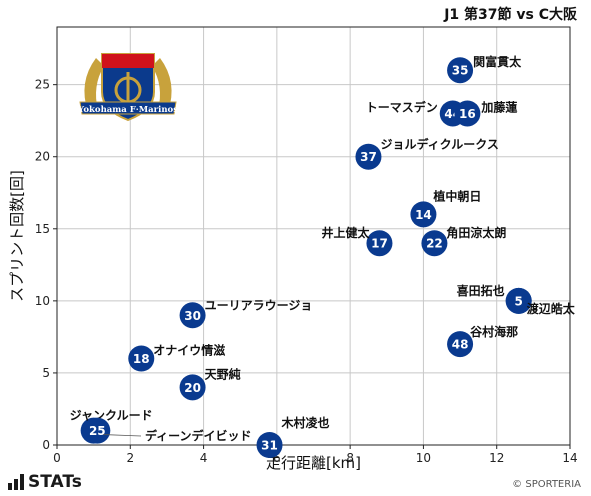  I want to click on point-number: 20, so click(192, 388).